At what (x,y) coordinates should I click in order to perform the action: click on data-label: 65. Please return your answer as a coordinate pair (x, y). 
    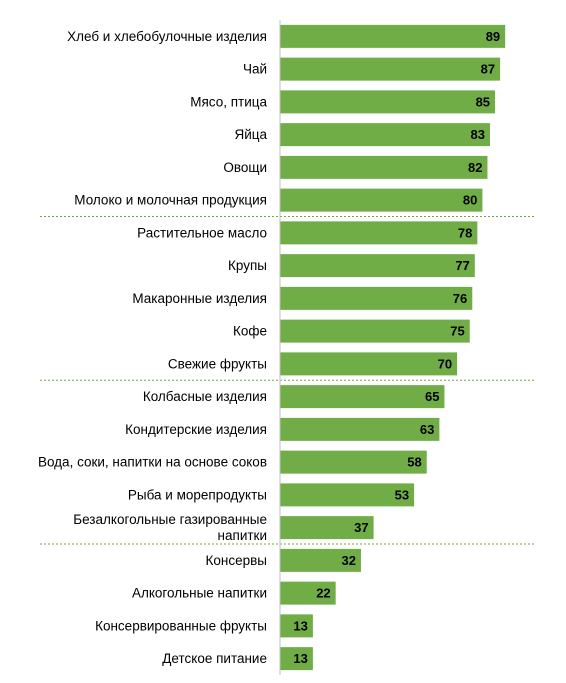
    Looking at the image, I should click on (432, 396).